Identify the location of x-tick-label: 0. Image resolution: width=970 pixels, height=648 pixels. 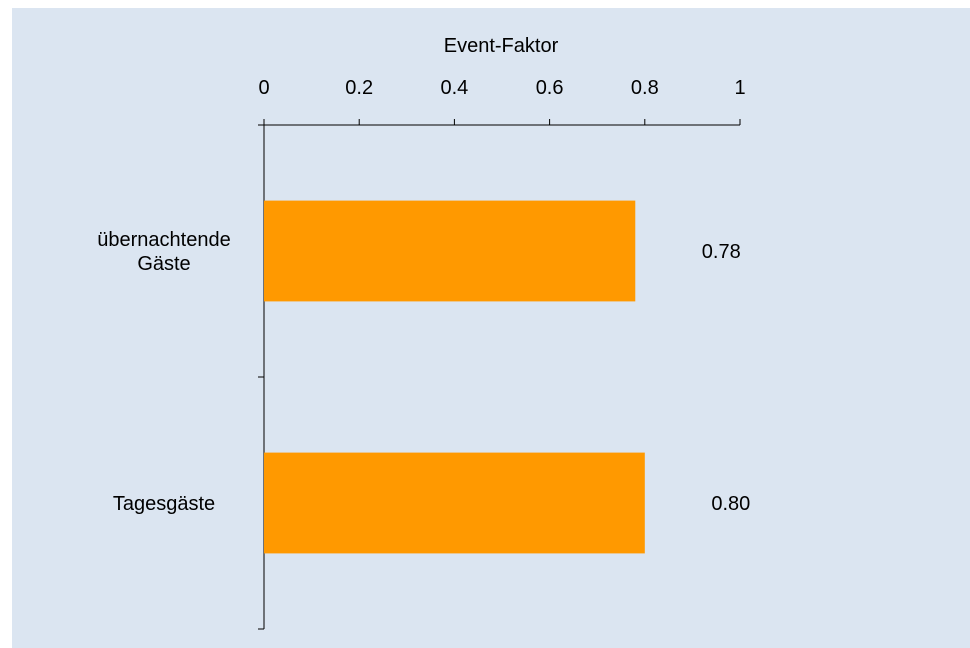
(263, 88).